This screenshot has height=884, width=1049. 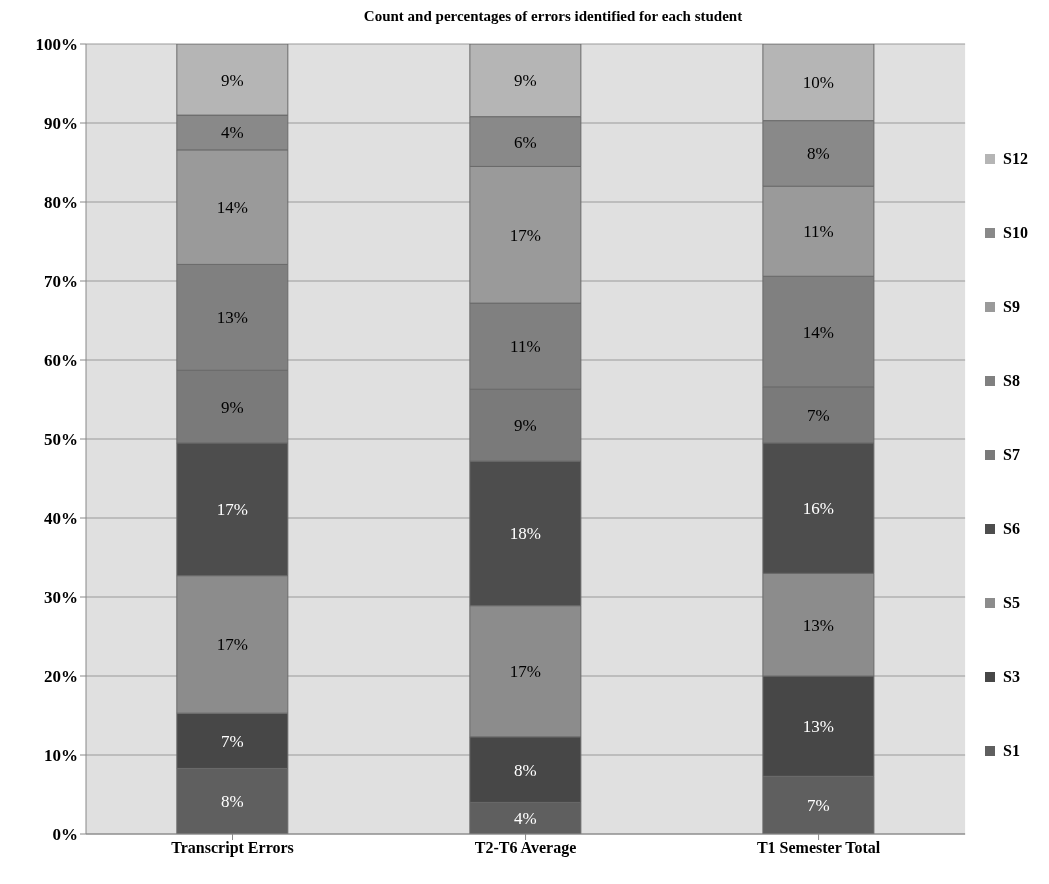 I want to click on data-label: 16%, so click(x=818, y=509).